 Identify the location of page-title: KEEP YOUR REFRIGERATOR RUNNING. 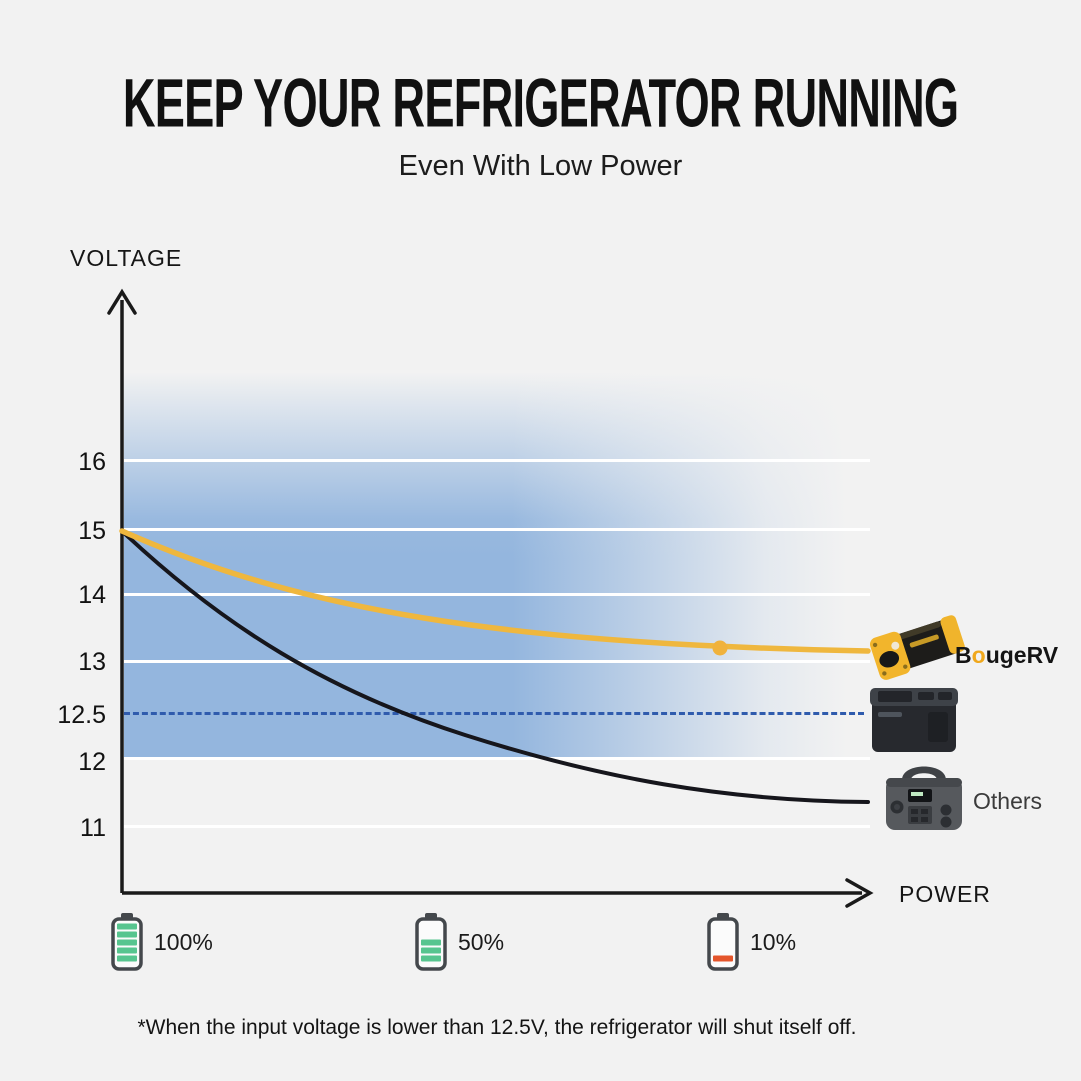
(540, 103).